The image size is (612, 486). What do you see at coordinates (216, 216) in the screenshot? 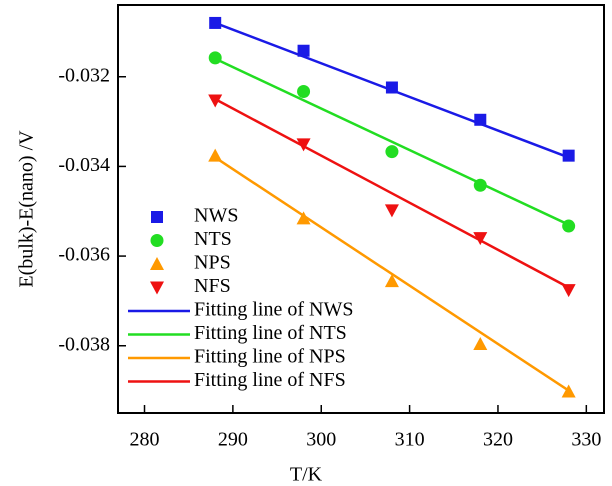
I see `legend-label: NWS` at bounding box center [216, 216].